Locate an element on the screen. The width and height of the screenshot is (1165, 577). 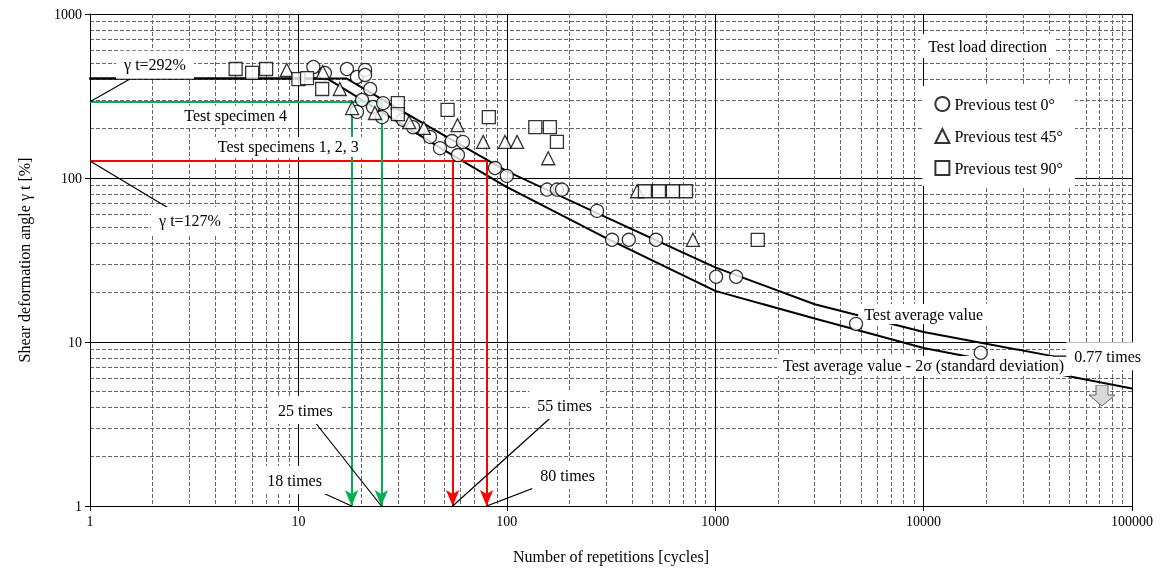
x-tick-label: 100000 is located at coordinates (1132, 521).